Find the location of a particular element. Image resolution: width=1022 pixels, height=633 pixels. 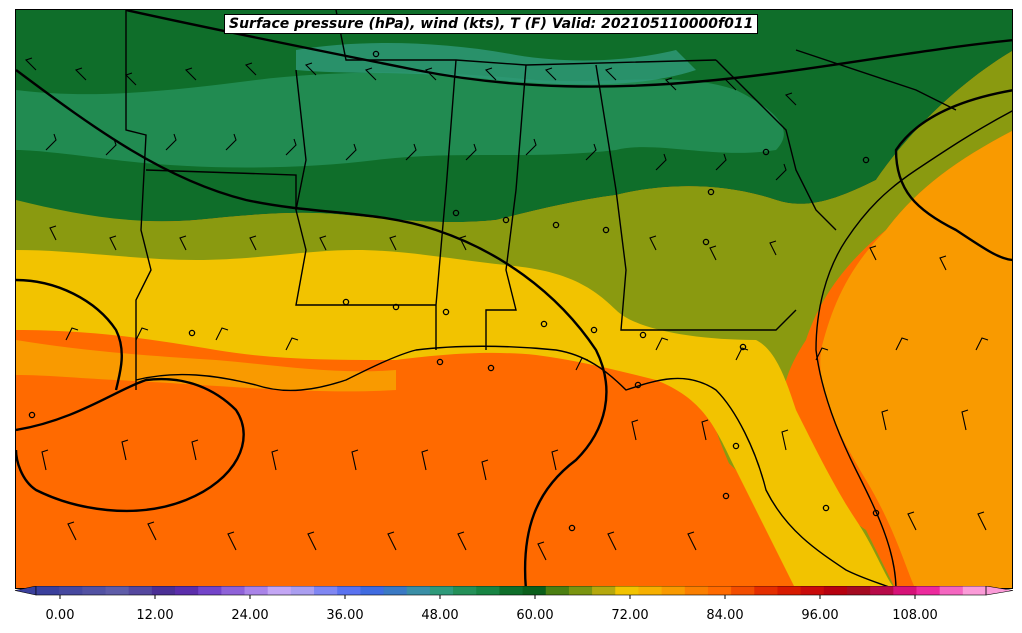

colorbar-tick-label: 96.00 is located at coordinates (820, 615).